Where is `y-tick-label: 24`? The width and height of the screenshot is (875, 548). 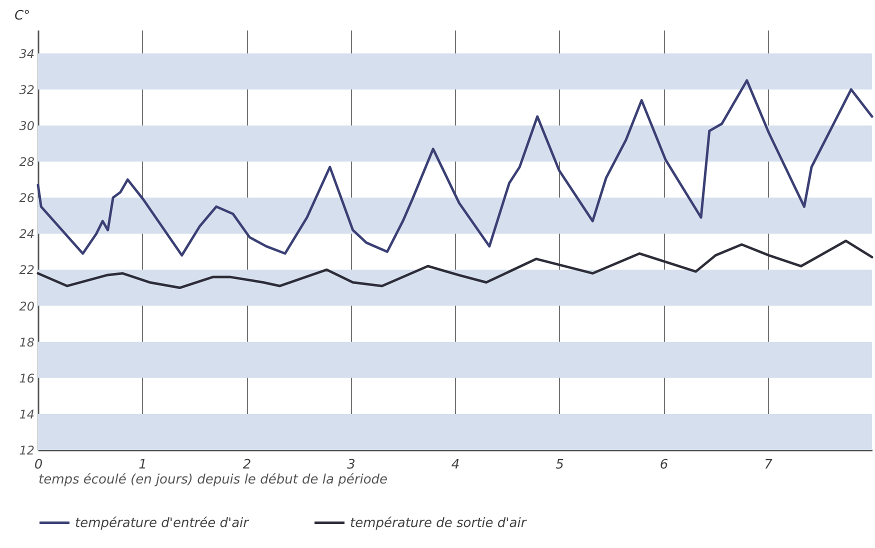 y-tick-label: 24 is located at coordinates (26, 234).